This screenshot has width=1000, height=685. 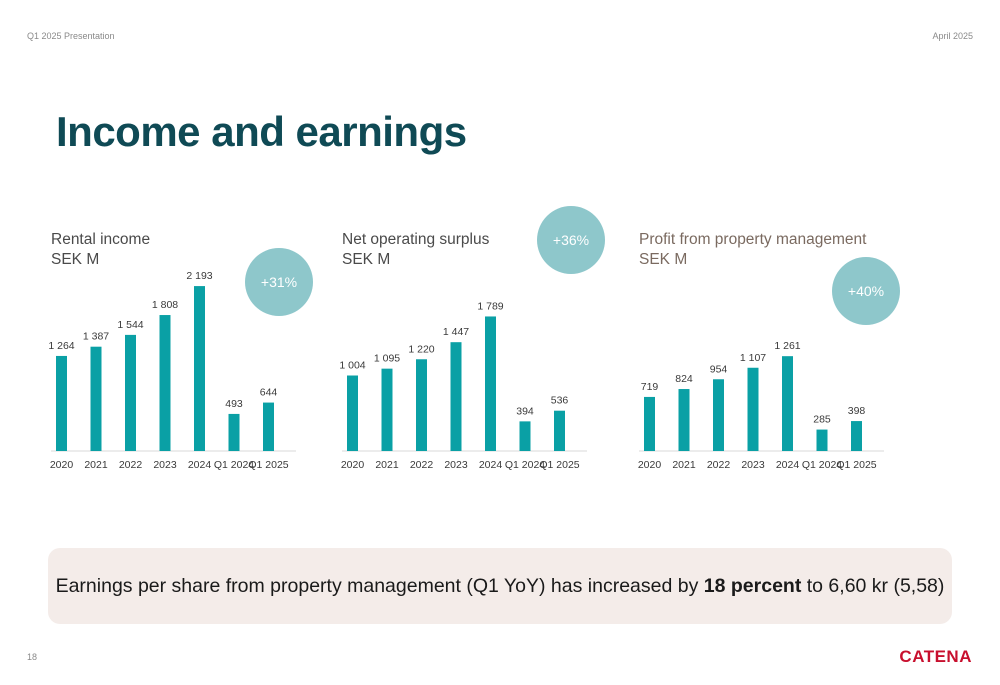 What do you see at coordinates (279, 282) in the screenshot?
I see `growth-badge: +31%` at bounding box center [279, 282].